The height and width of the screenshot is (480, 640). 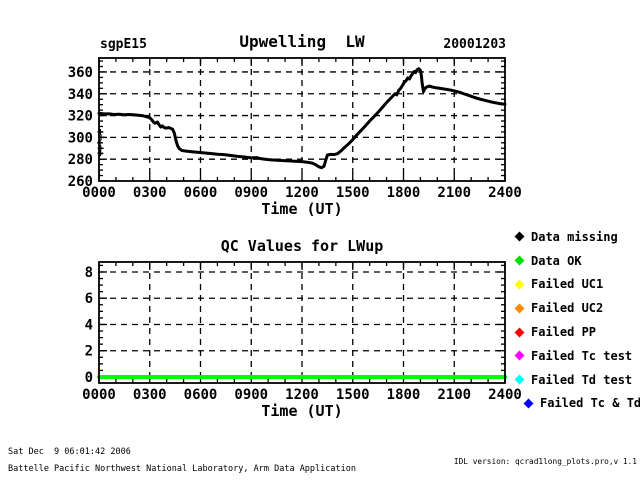 I want to click on legend-item: Data OK, so click(x=577, y=261).